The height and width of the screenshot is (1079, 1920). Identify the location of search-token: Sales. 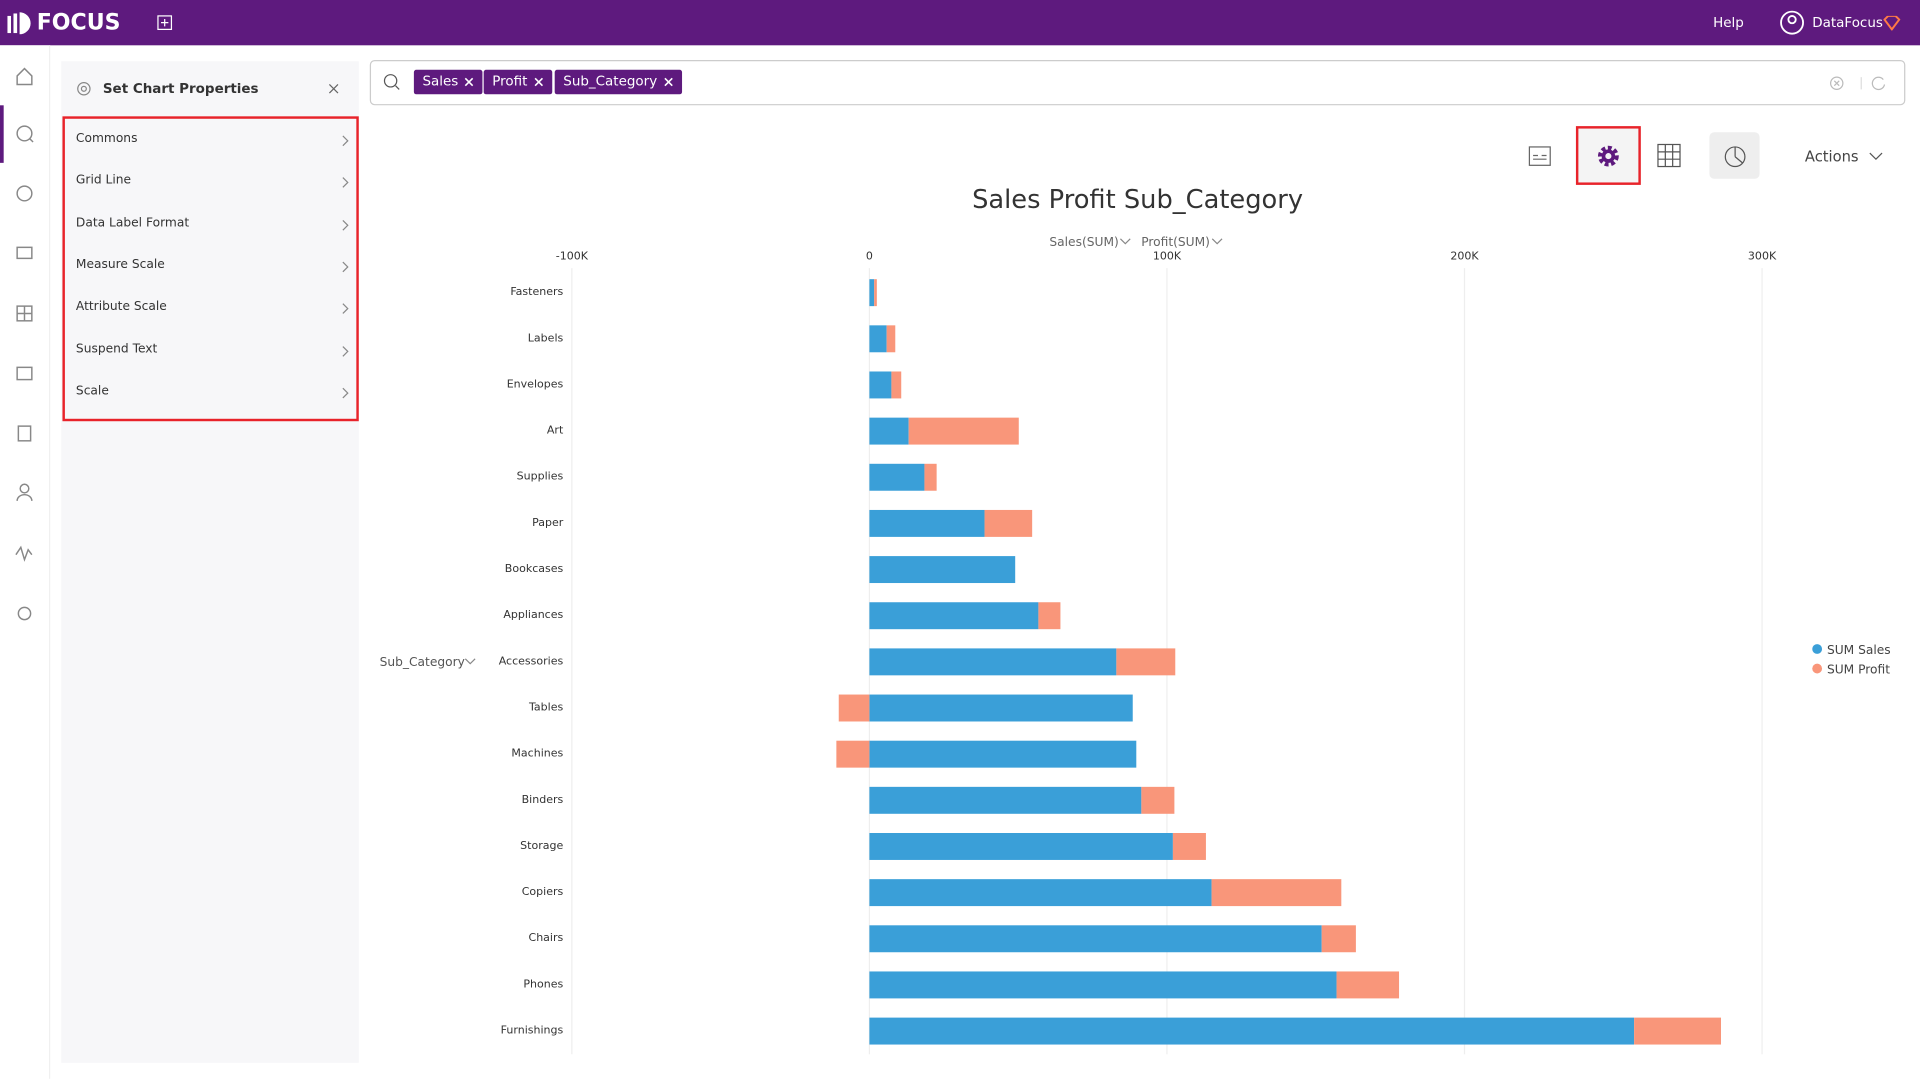
(448, 82).